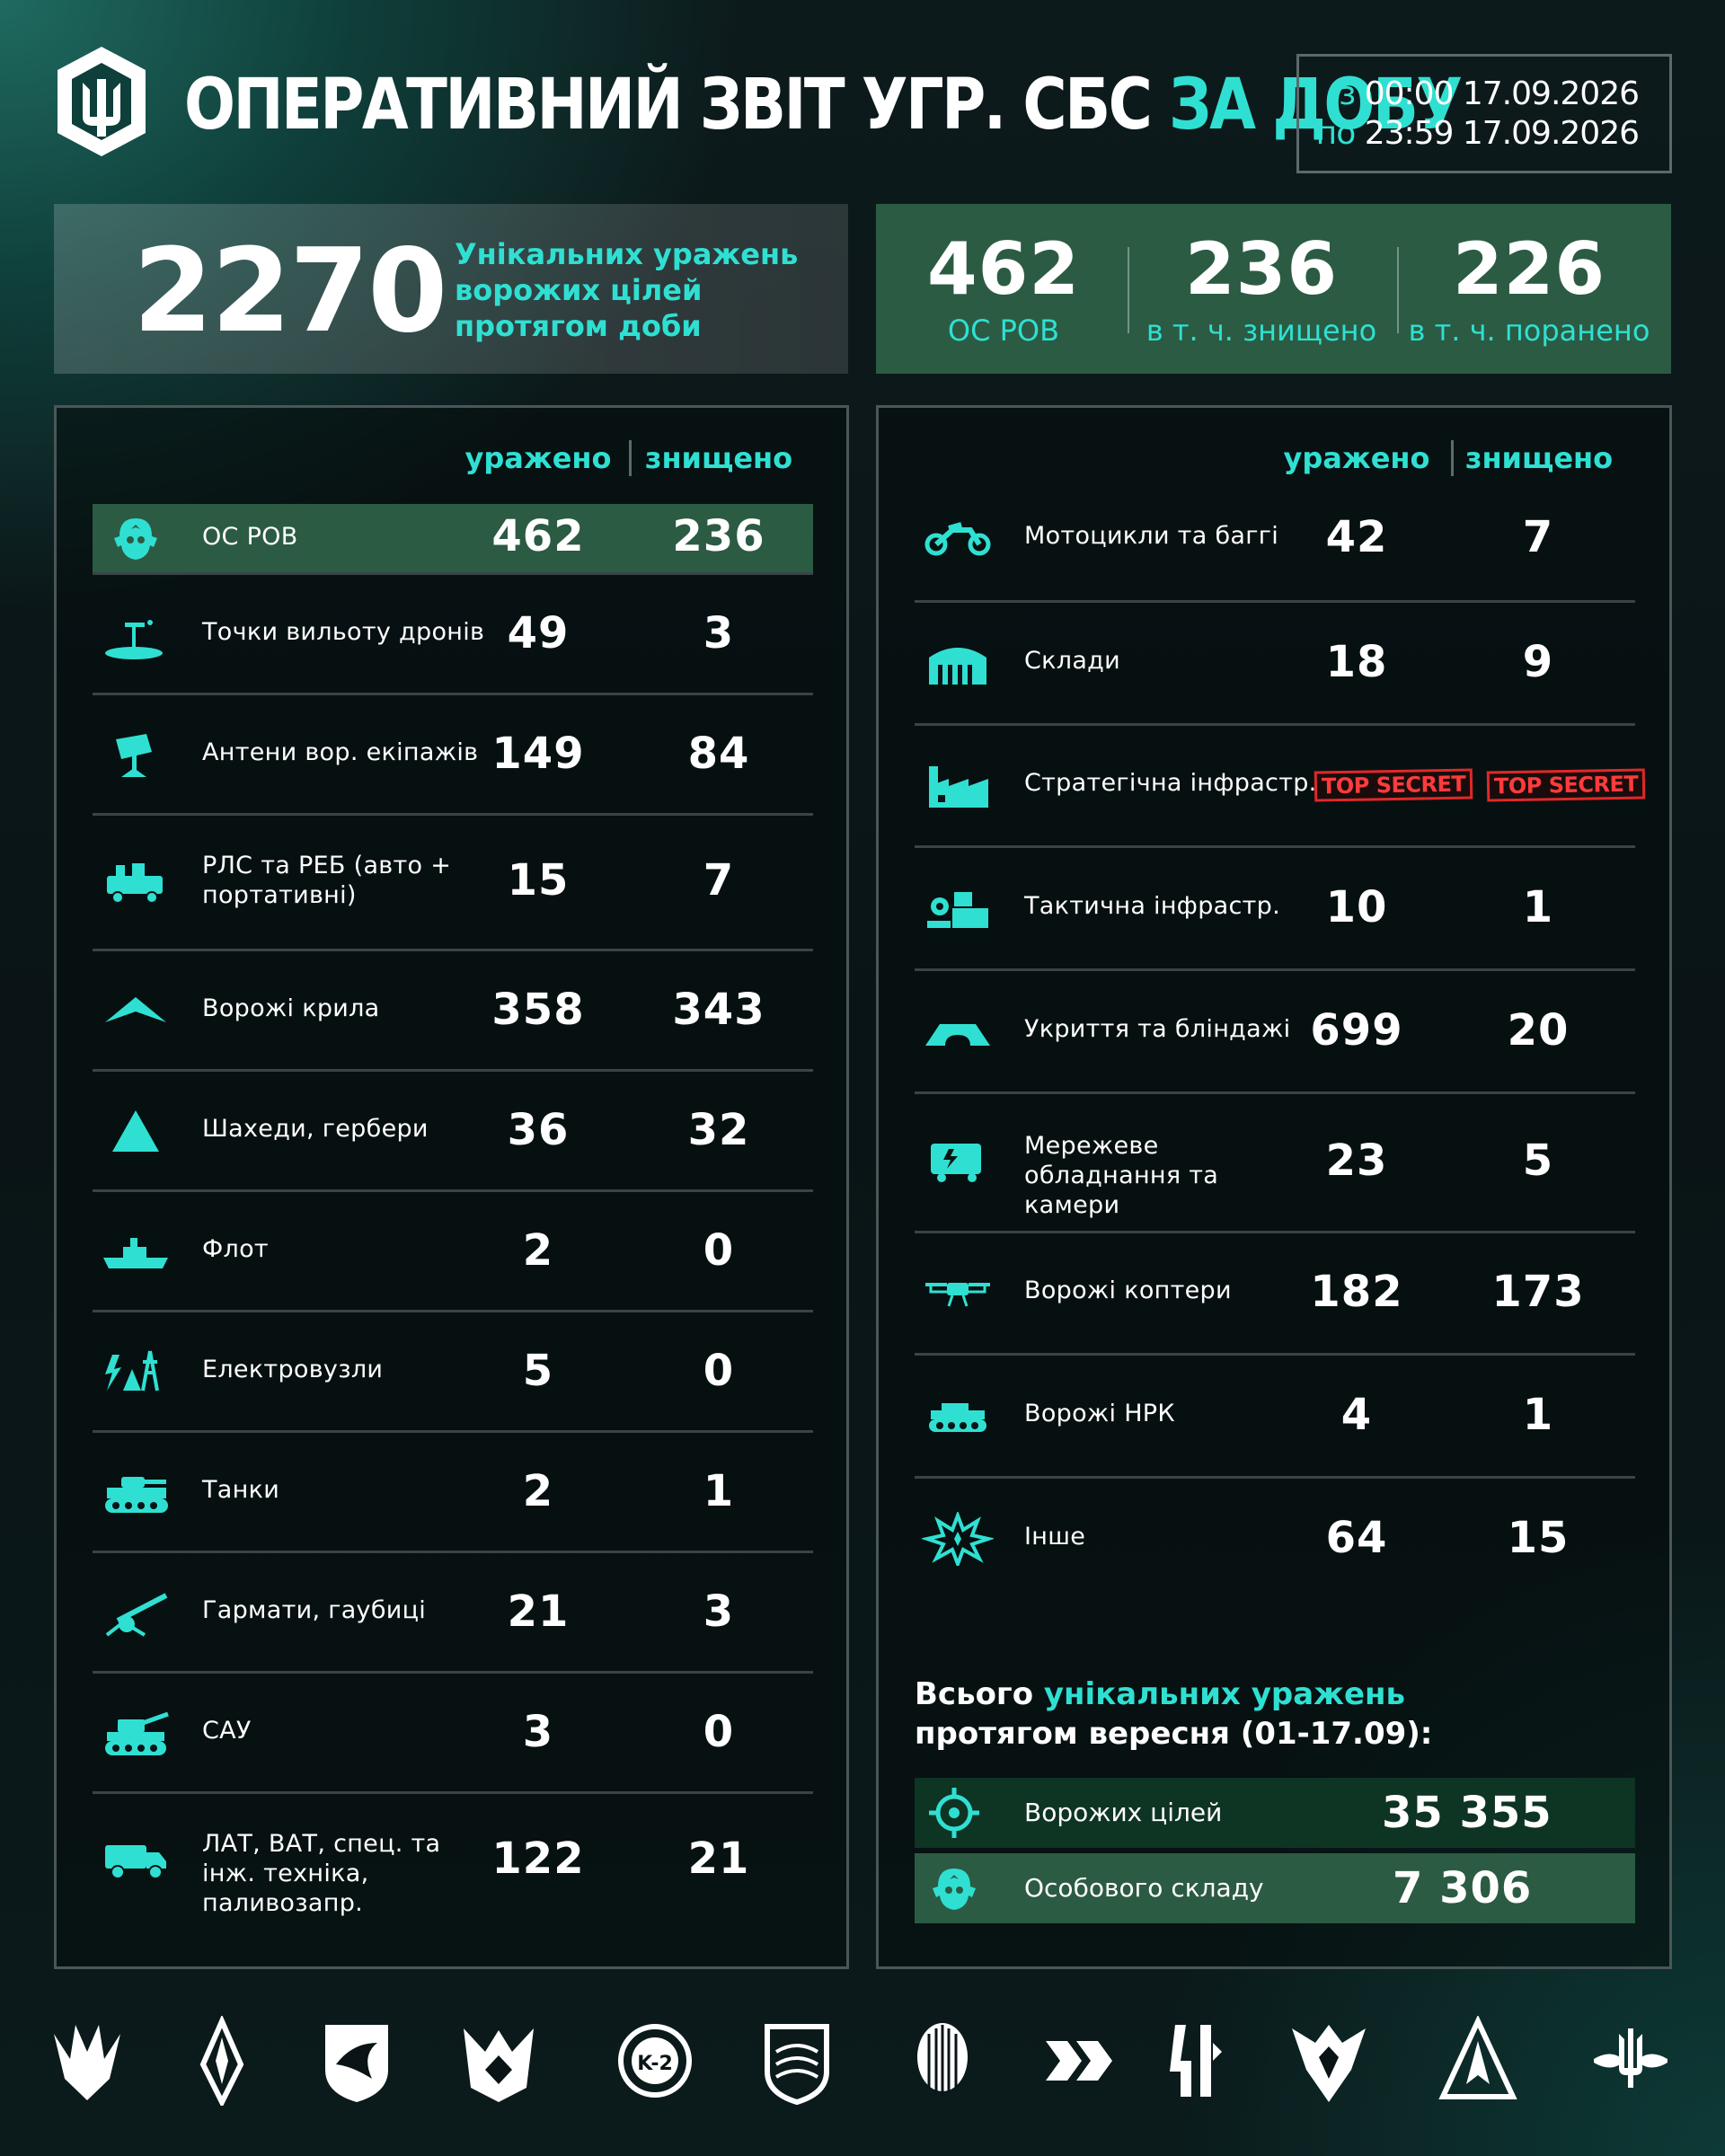 The height and width of the screenshot is (2156, 1725). What do you see at coordinates (1003, 331) in the screenshot?
I see `personnel-total-label: ОС РОВ` at bounding box center [1003, 331].